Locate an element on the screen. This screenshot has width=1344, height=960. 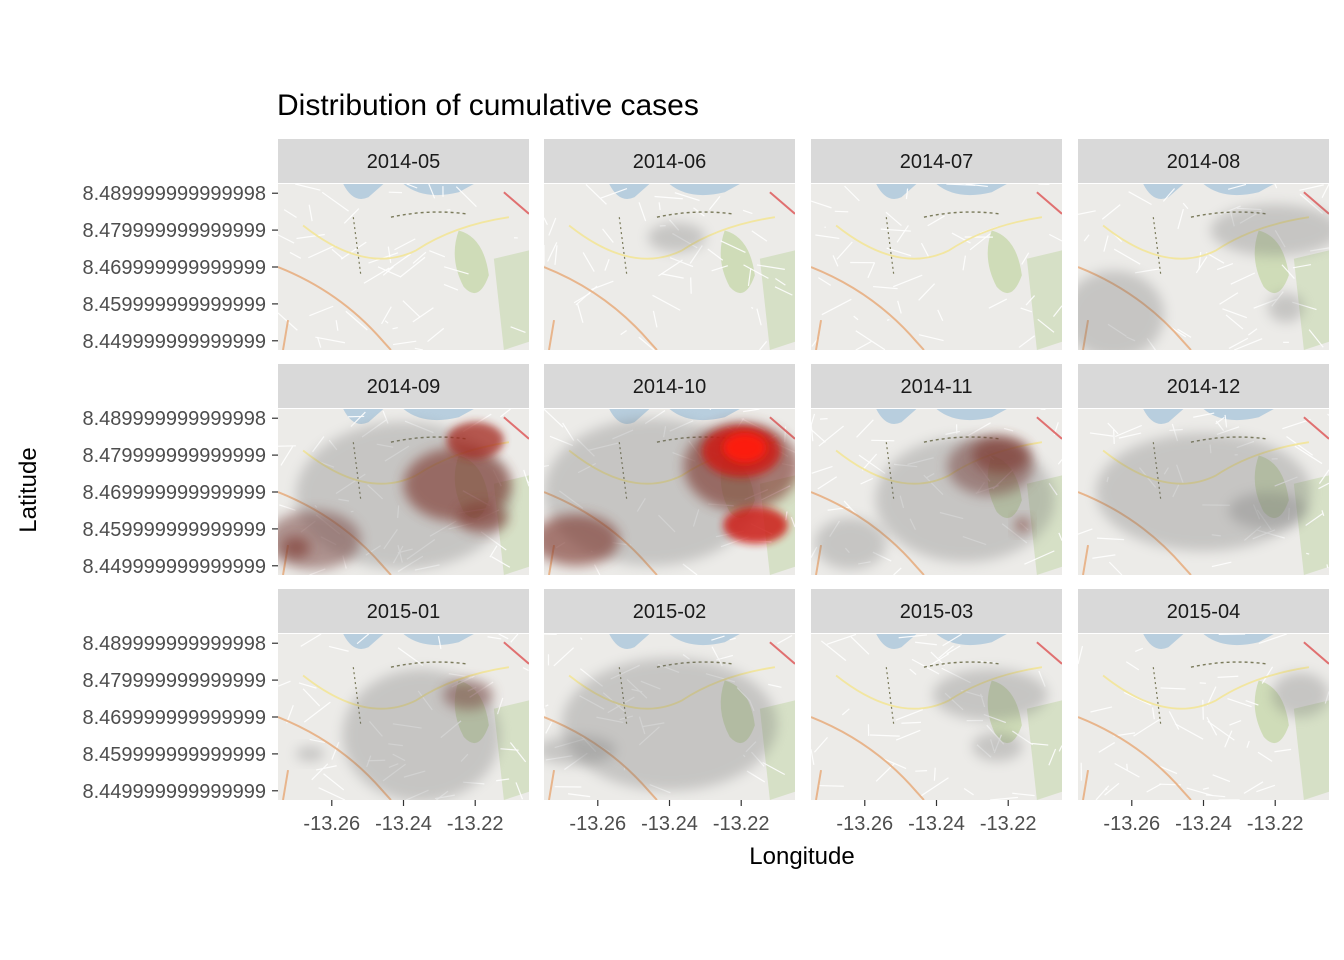
facet-panel: 2014-06 is located at coordinates (669, 244).